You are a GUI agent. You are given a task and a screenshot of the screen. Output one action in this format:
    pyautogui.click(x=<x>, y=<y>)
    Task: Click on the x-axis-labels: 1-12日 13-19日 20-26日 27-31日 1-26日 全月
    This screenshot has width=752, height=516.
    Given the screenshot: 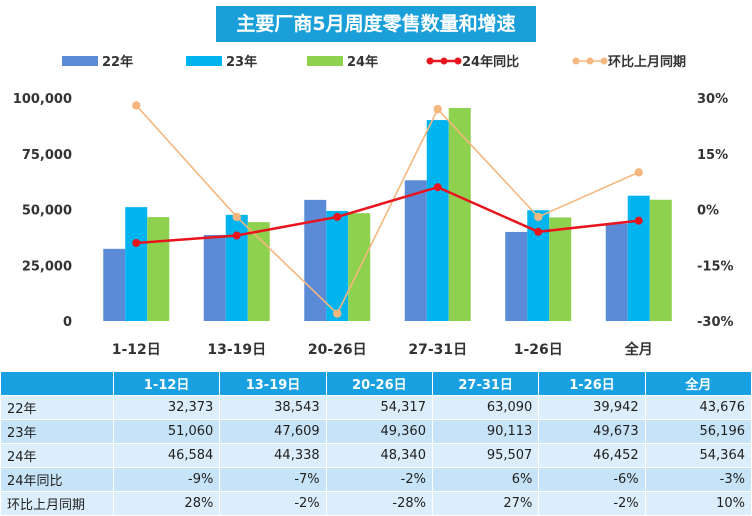 What is the action you would take?
    pyautogui.click(x=382, y=349)
    